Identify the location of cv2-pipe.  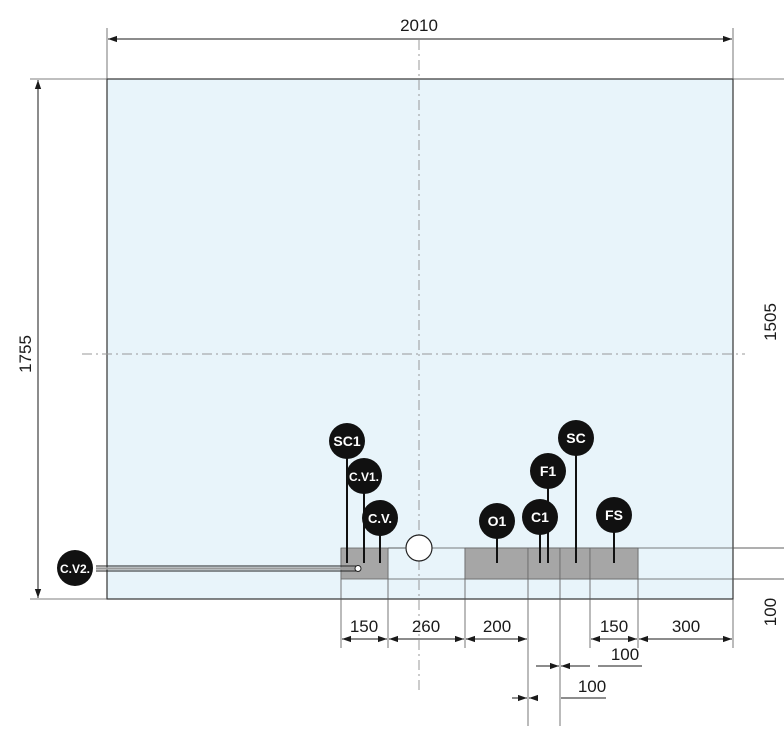
(229, 568).